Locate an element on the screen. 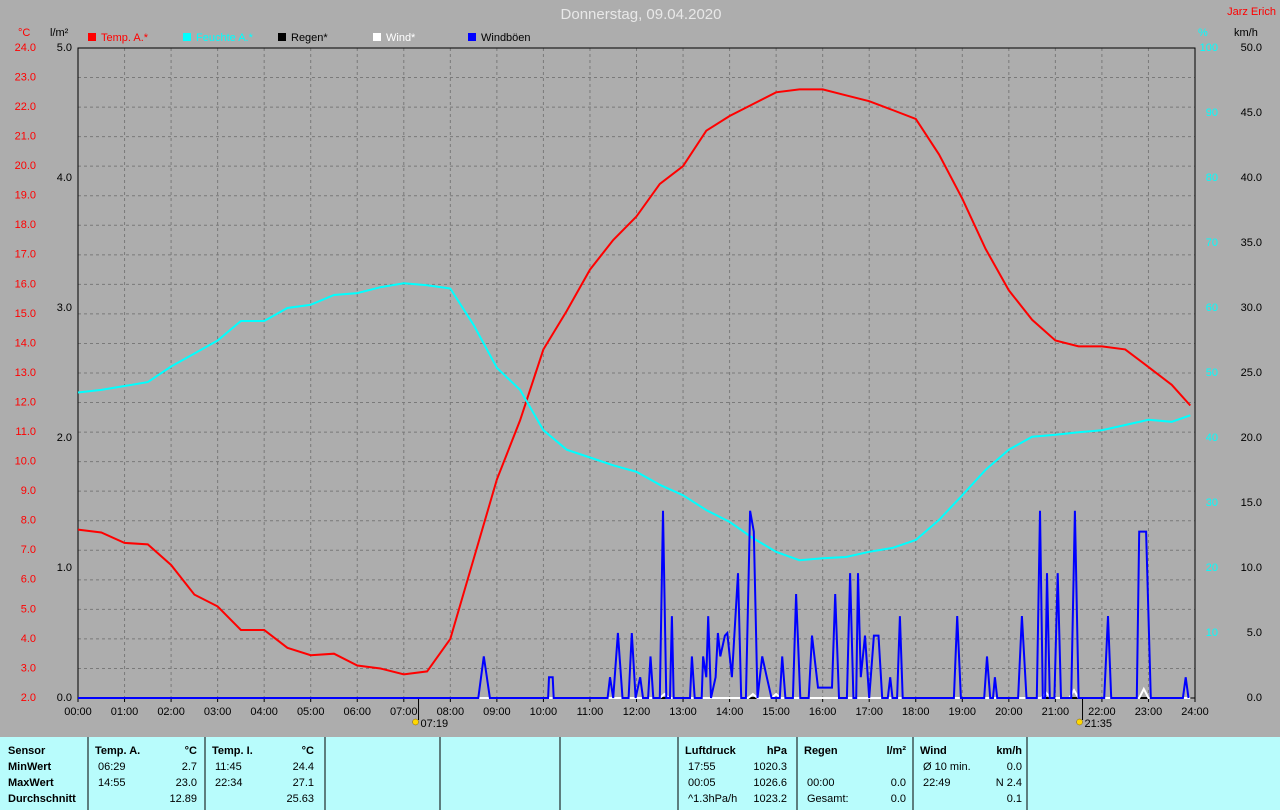 This screenshot has width=1280, height=810. y-tick-label: 3.0 is located at coordinates (28, 668).